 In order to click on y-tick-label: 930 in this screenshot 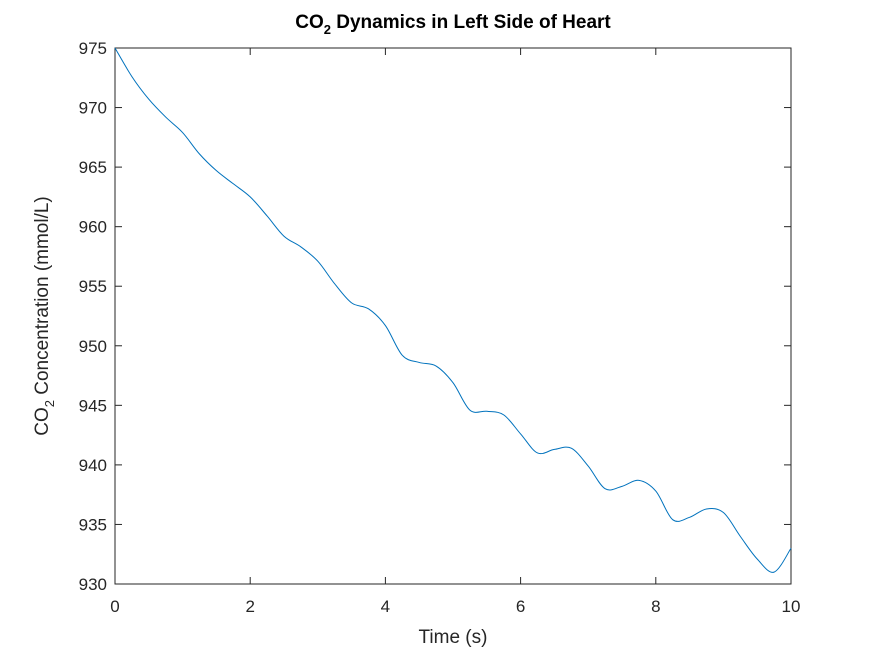, I will do `click(93, 584)`.